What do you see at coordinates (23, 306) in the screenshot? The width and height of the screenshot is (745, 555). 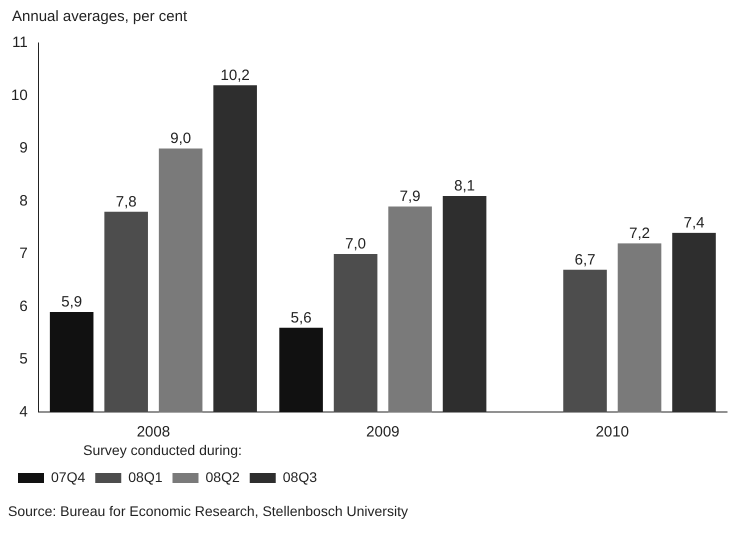 I see `y-tick-label: 6` at bounding box center [23, 306].